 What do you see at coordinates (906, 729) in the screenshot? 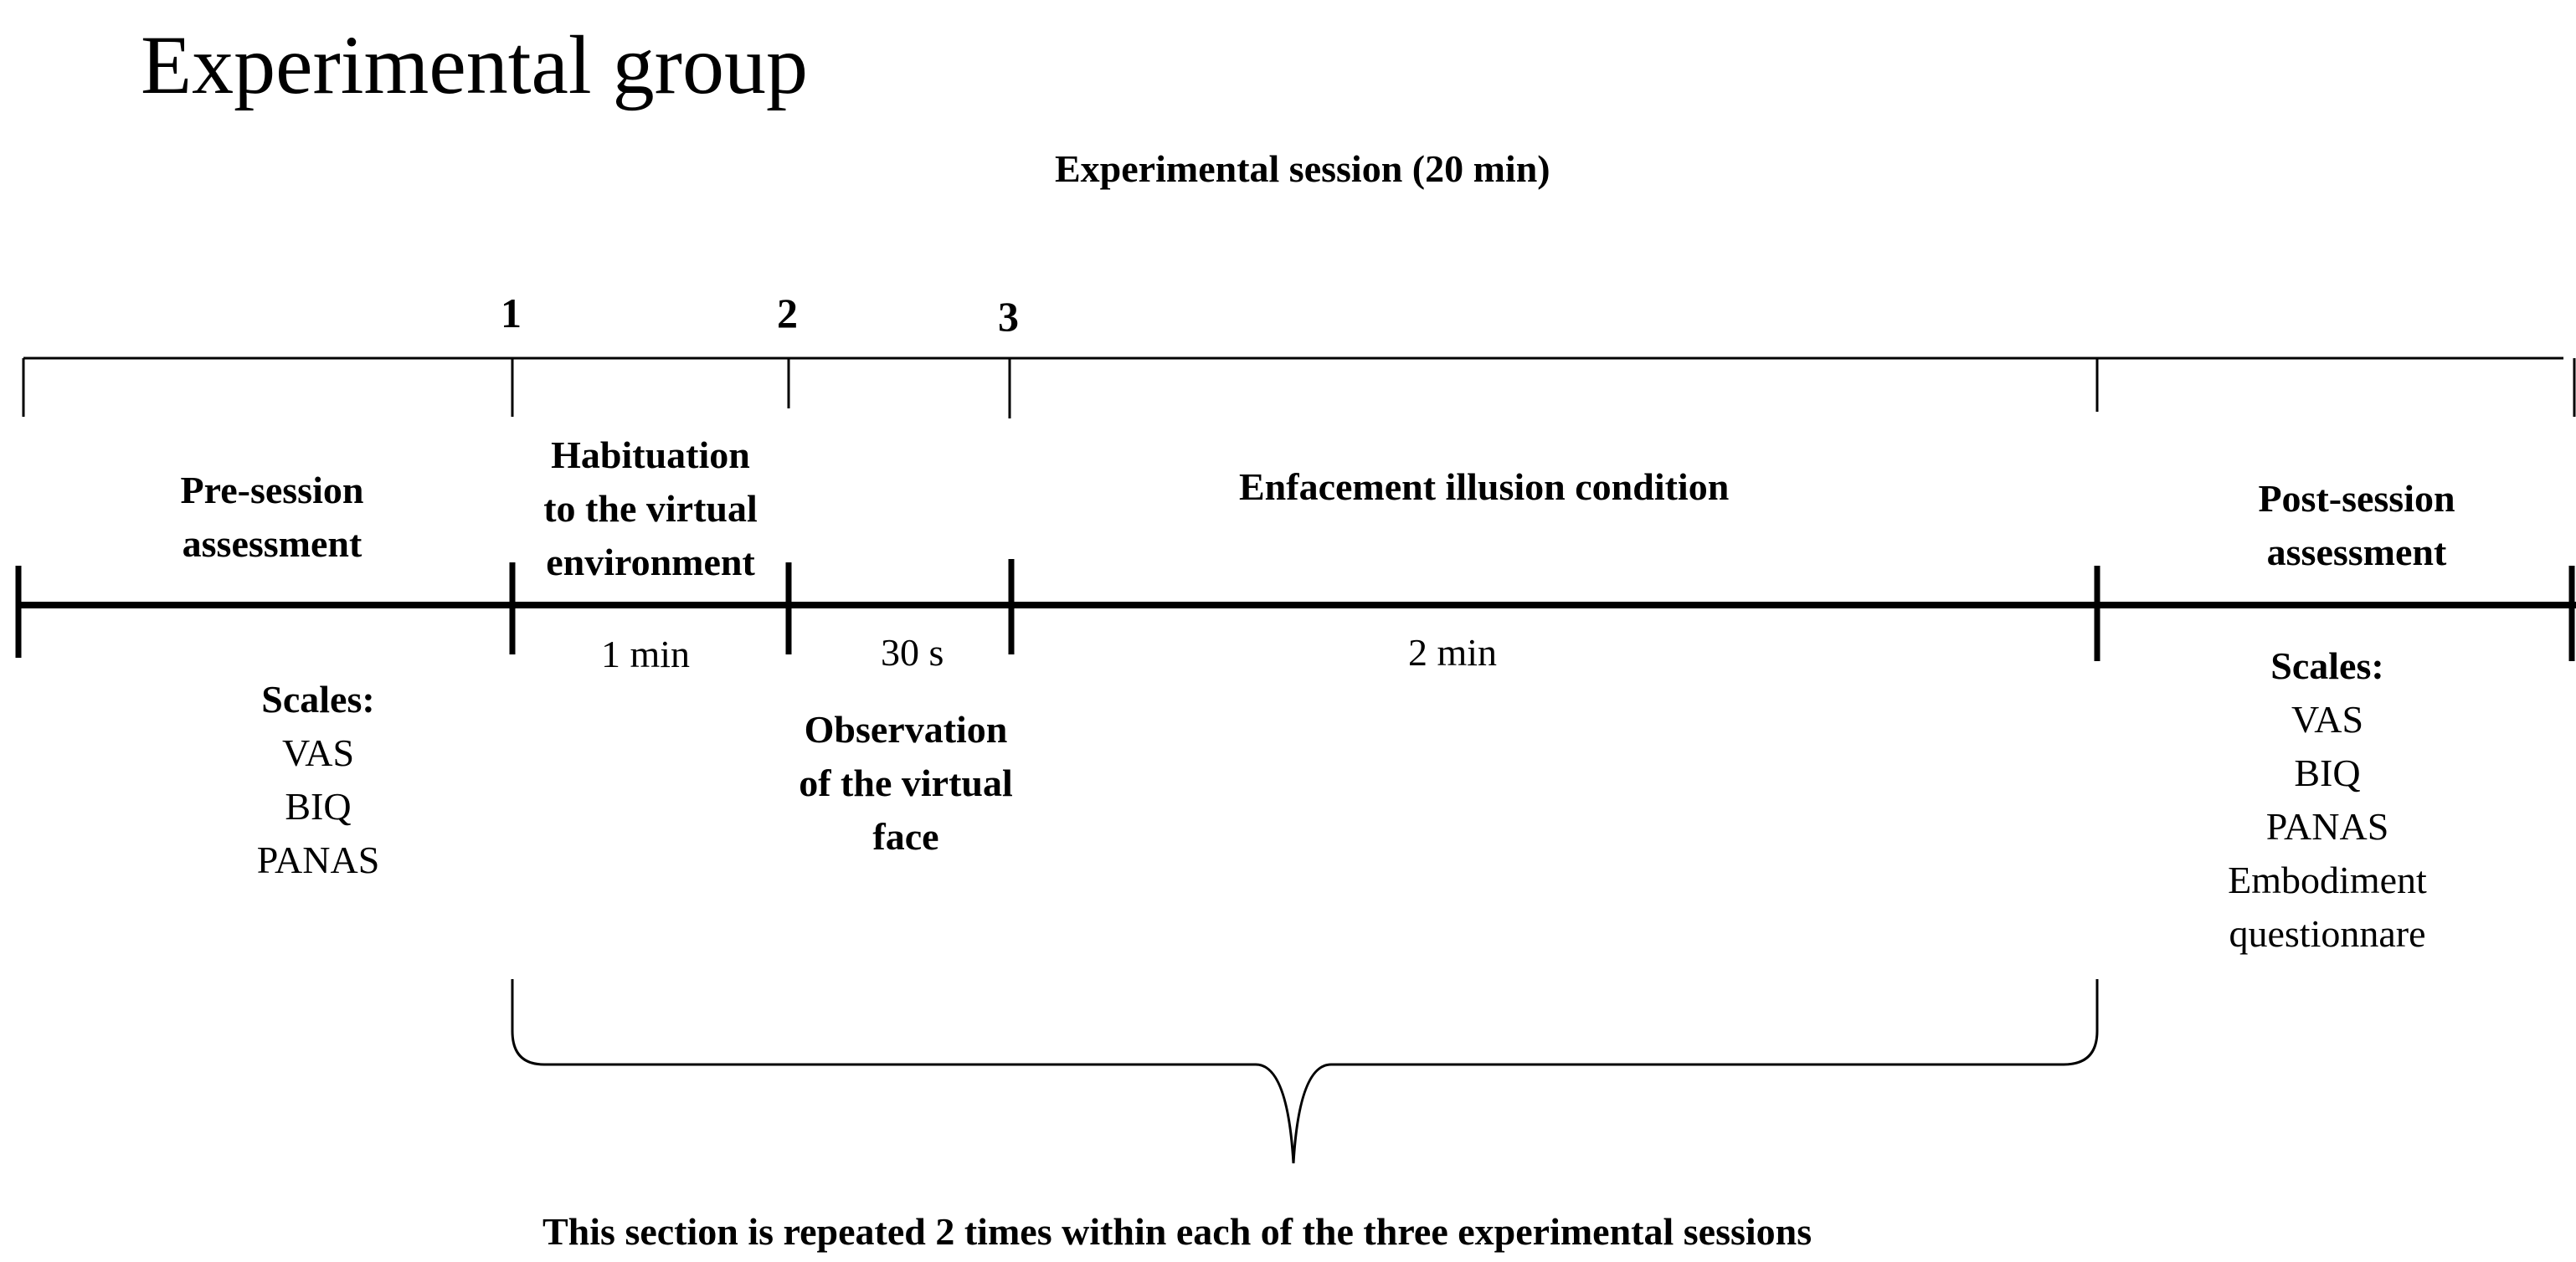
I see `observation-line-1: Observation` at bounding box center [906, 729].